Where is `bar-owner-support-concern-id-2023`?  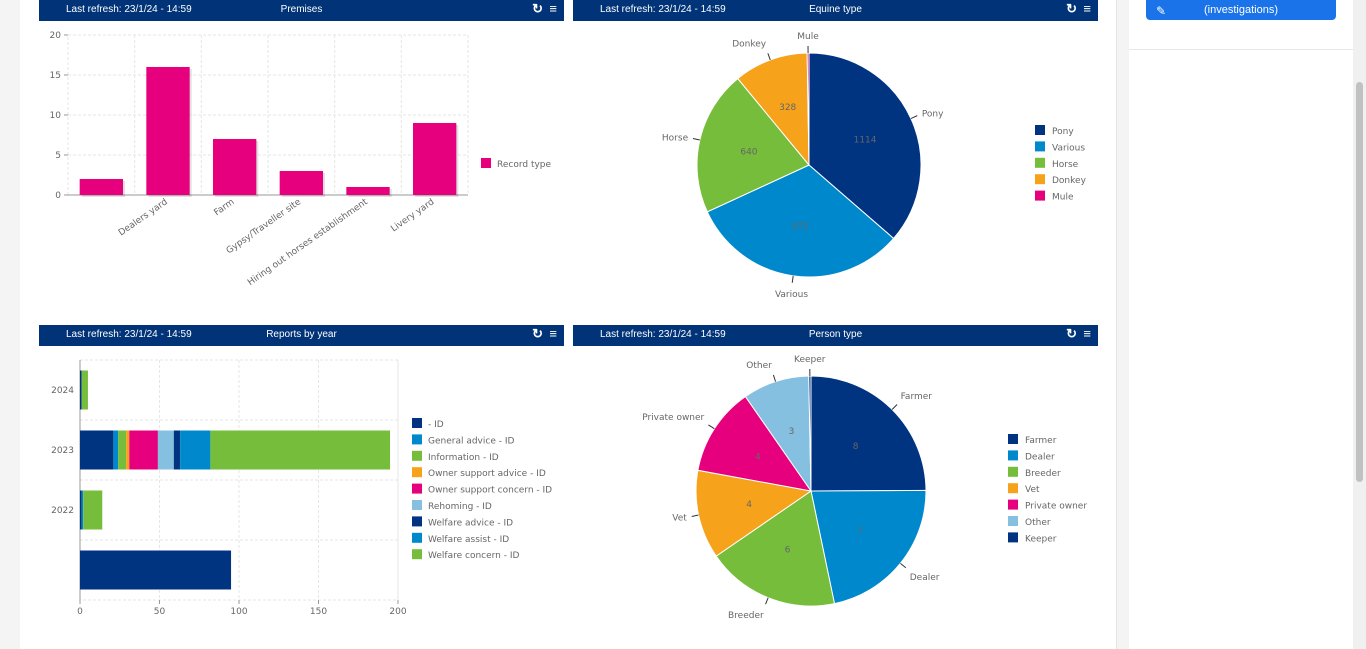 bar-owner-support-concern-id-2023 is located at coordinates (143, 450).